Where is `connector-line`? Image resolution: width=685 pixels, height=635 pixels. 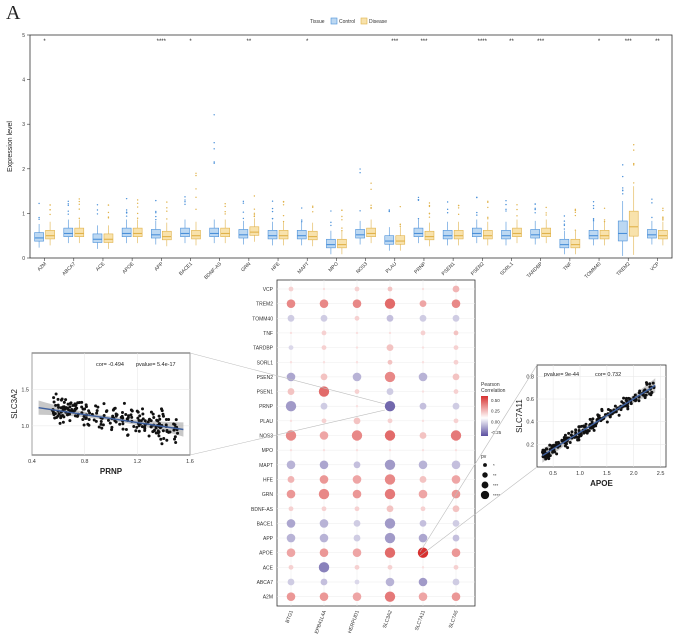 connector-line is located at coordinates (478, 458).